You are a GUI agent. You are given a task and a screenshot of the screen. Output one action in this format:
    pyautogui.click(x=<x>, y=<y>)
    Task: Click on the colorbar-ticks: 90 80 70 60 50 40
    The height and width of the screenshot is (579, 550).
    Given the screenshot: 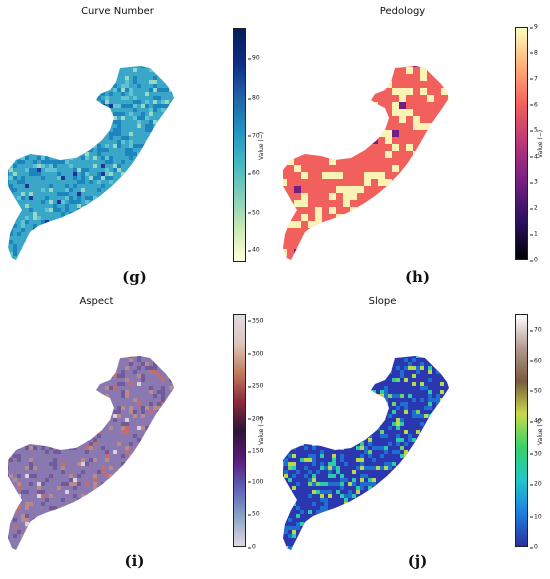 What is the action you would take?
    pyautogui.click(x=260, y=145)
    